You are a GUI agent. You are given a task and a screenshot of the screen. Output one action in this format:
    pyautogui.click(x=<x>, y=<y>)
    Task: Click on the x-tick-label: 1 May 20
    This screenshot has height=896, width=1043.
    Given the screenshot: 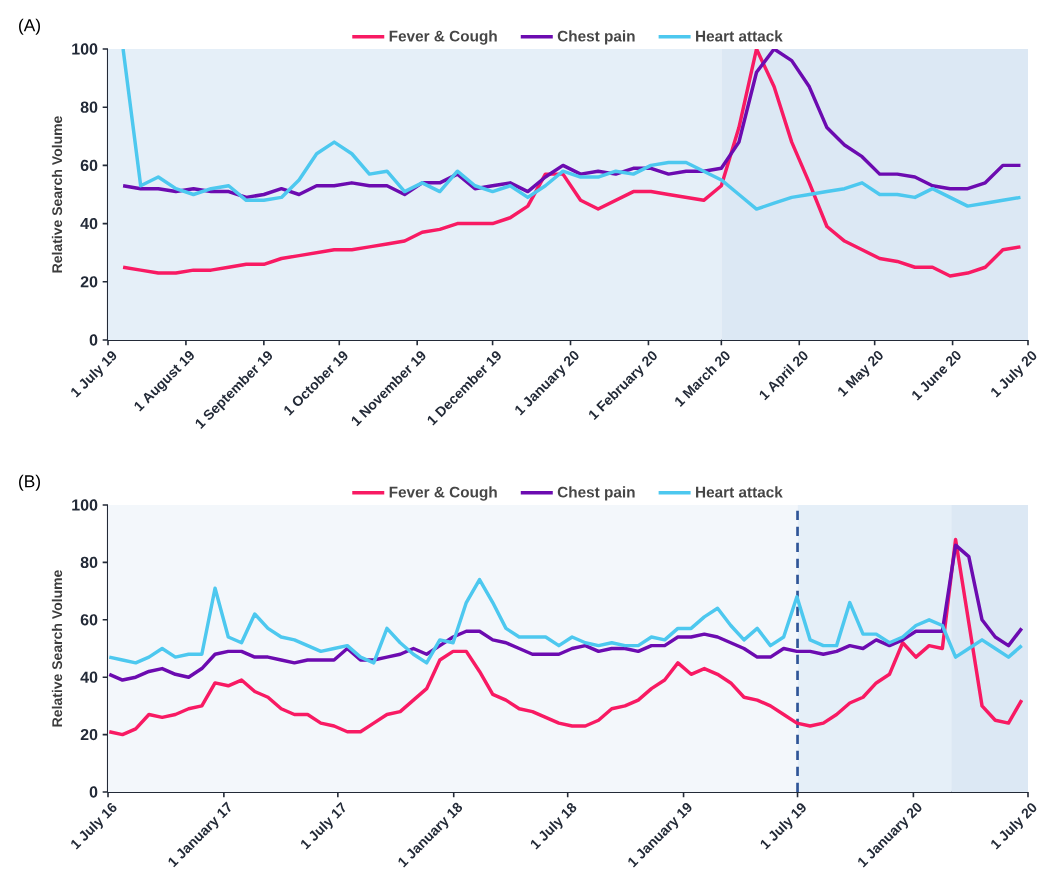 What is the action you would take?
    pyautogui.click(x=860, y=373)
    